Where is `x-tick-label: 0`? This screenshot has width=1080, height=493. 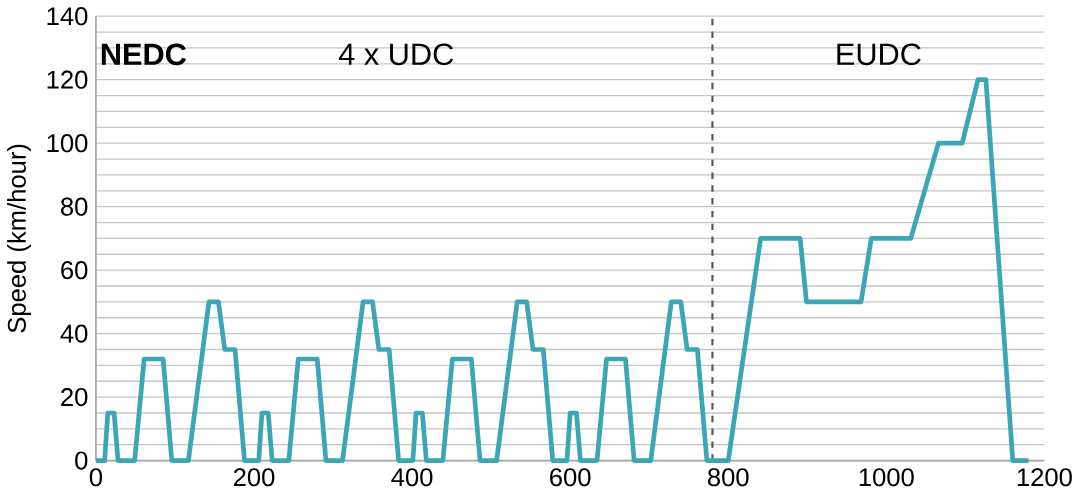 x-tick-label: 0 is located at coordinates (96, 477).